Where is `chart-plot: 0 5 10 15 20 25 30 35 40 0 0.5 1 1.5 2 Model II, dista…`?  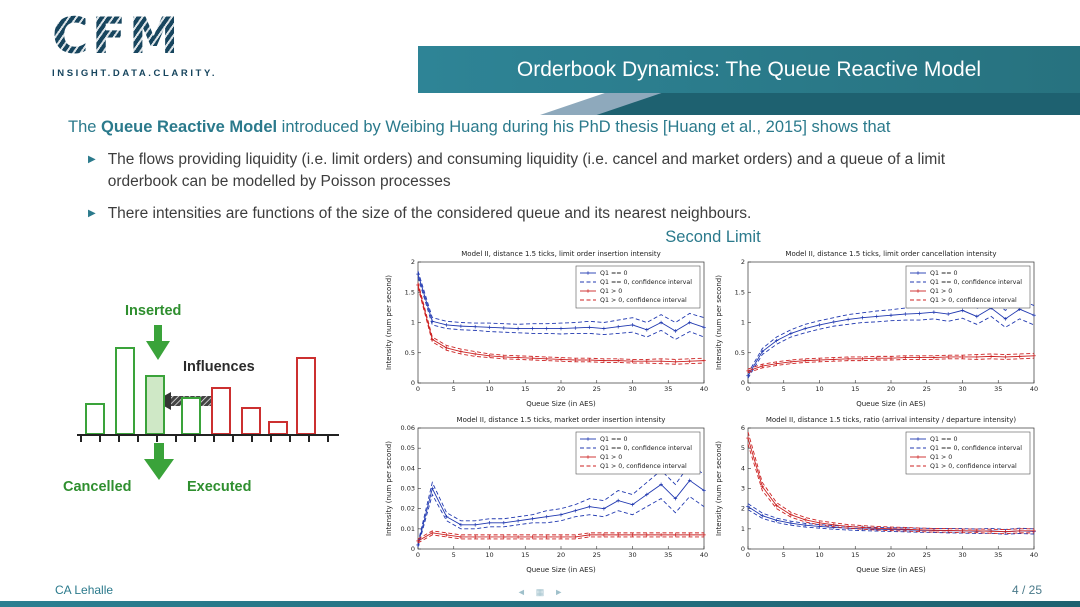 chart-plot: 0 5 10 15 20 25 30 35 40 0 0.5 1 1.5 2 Model II, dista… is located at coordinates (876, 329).